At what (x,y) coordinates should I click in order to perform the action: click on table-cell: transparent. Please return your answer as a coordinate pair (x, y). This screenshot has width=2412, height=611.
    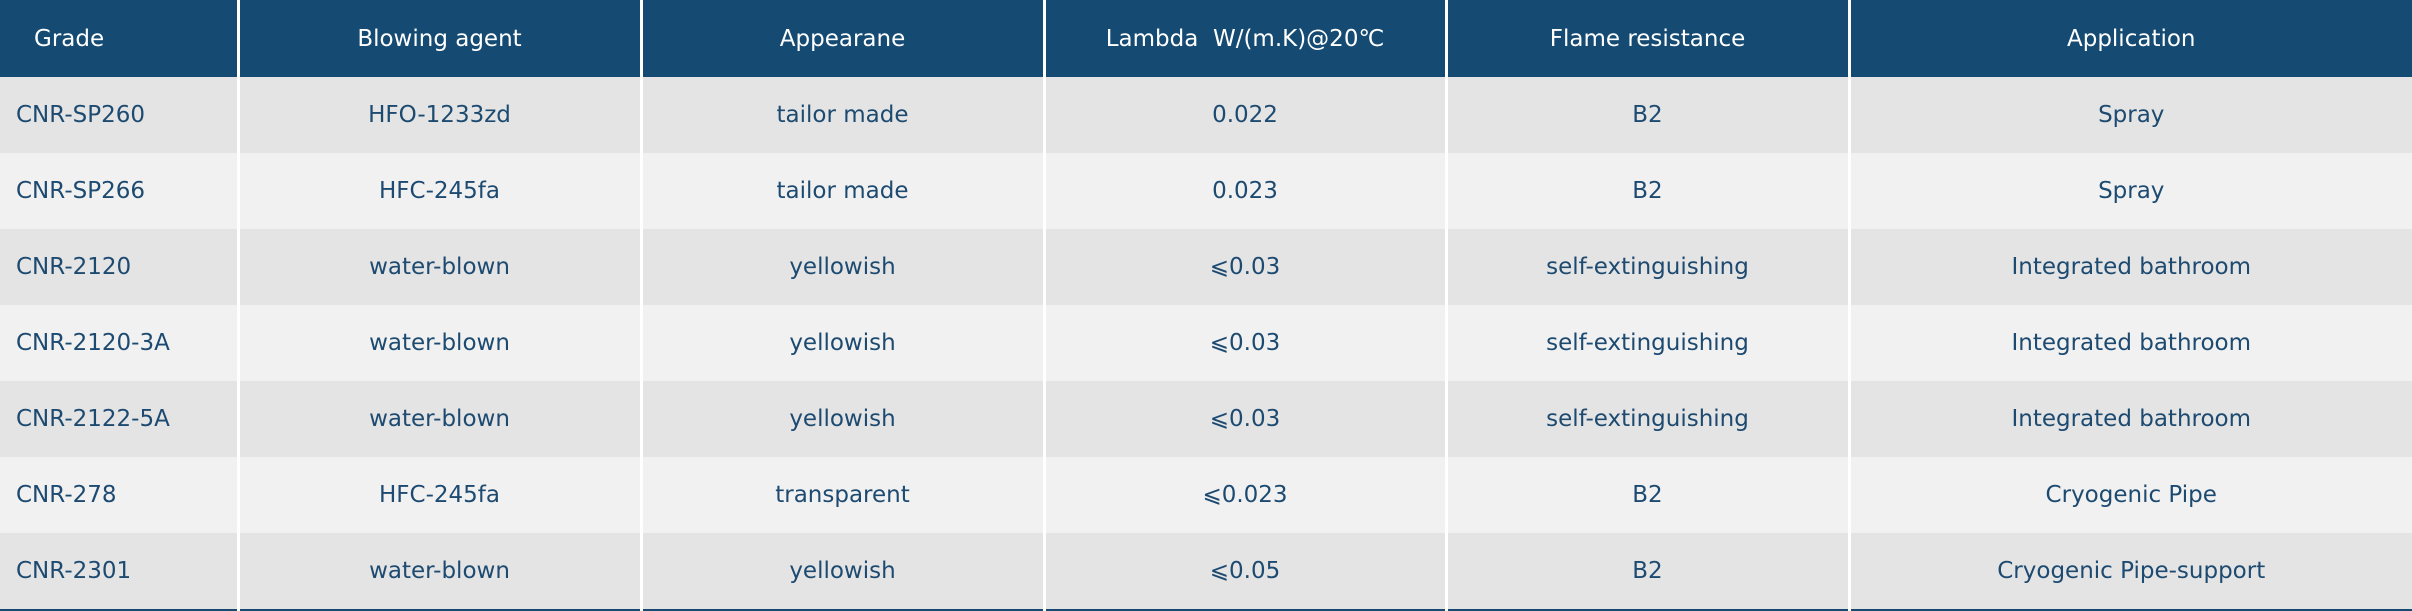
    Looking at the image, I should click on (841, 495).